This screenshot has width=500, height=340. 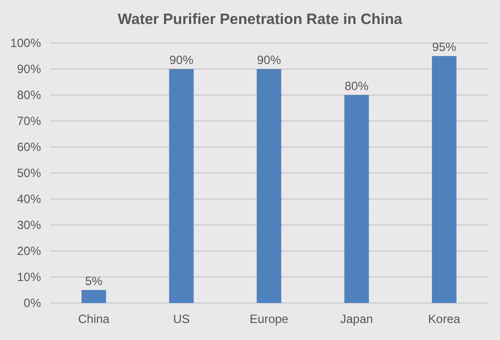 What do you see at coordinates (29, 95) in the screenshot?
I see `y-tick-label: 80%` at bounding box center [29, 95].